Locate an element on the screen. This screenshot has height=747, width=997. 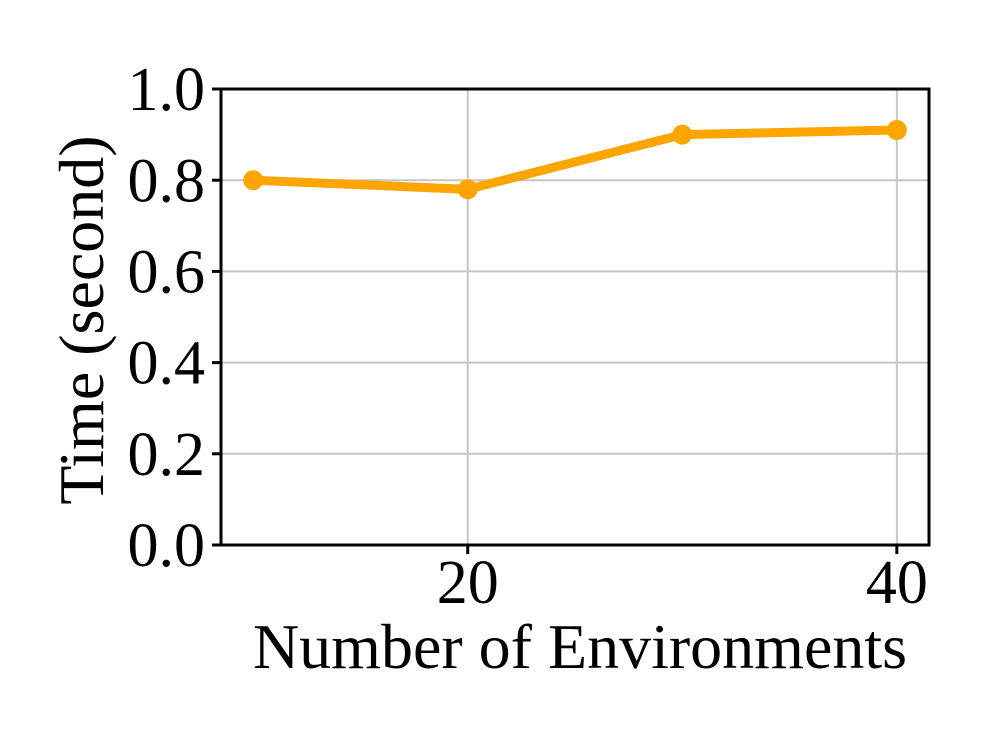
x-tick-labels: 20 40 is located at coordinates (682, 583).